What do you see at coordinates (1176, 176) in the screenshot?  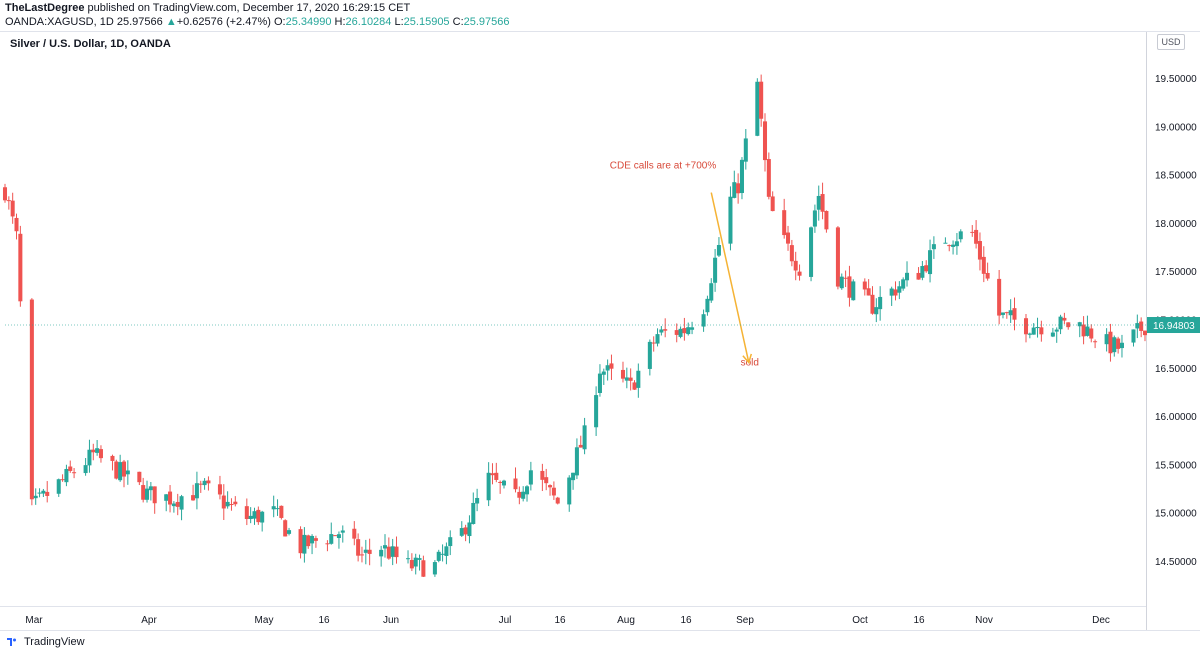 I see `price-tick-label: 18.50000` at bounding box center [1176, 176].